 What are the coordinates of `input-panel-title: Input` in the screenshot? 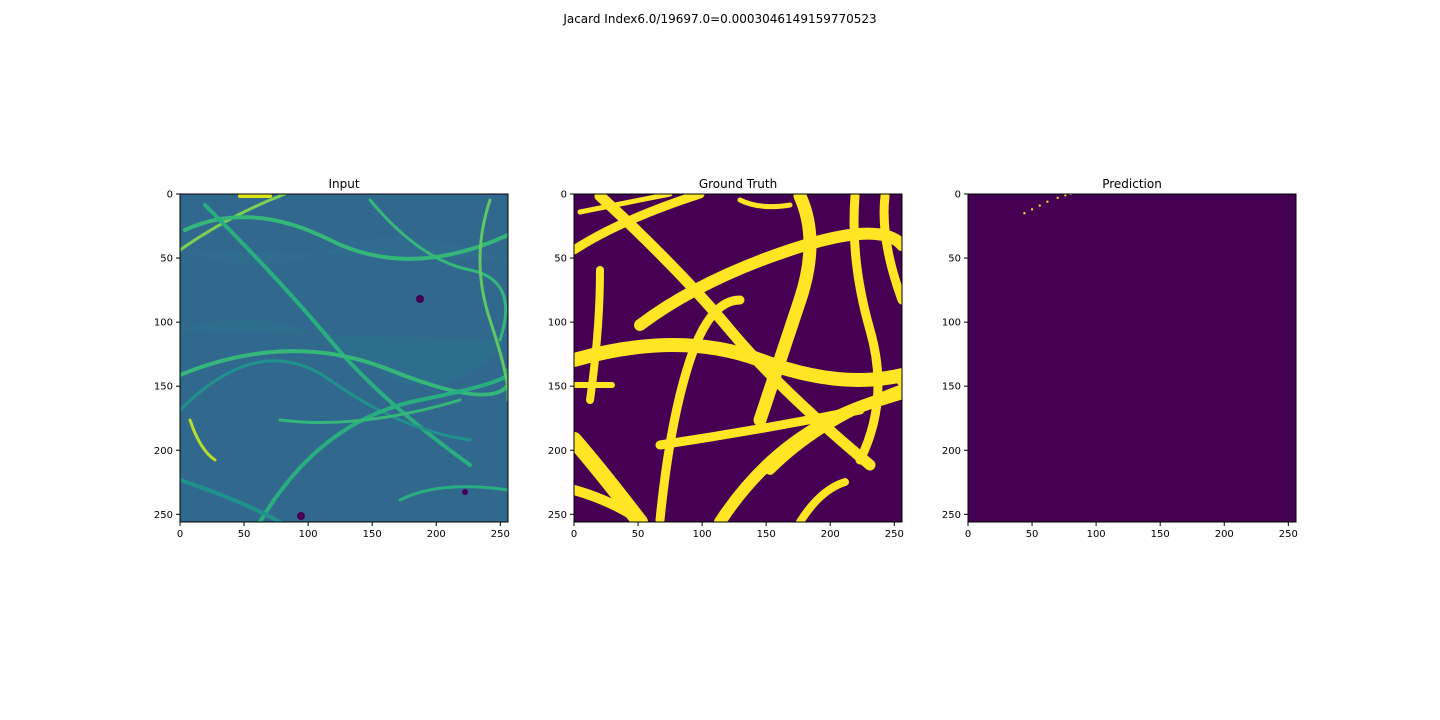 It's located at (343, 184).